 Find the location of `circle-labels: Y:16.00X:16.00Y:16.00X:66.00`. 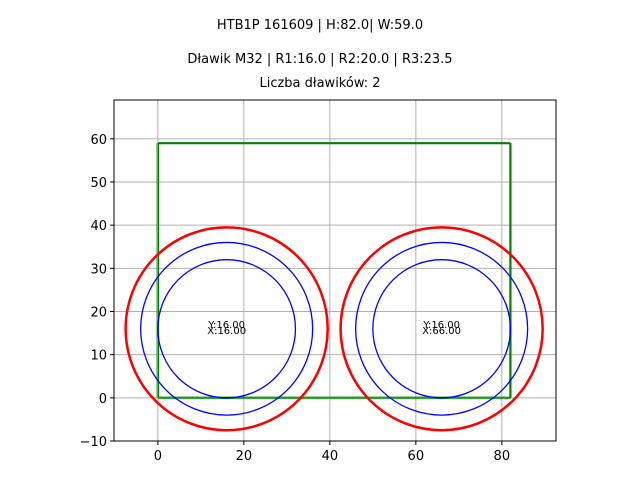

circle-labels: Y:16.00X:16.00Y:16.00X:66.00 is located at coordinates (334, 328).